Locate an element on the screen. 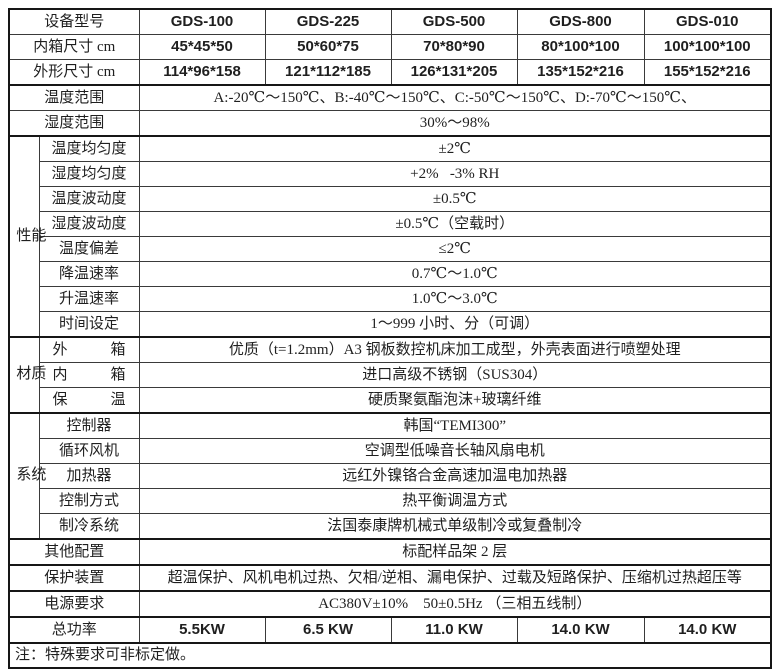 The width and height of the screenshot is (778, 669). spec-label: 控制方式 is located at coordinates (89, 501).